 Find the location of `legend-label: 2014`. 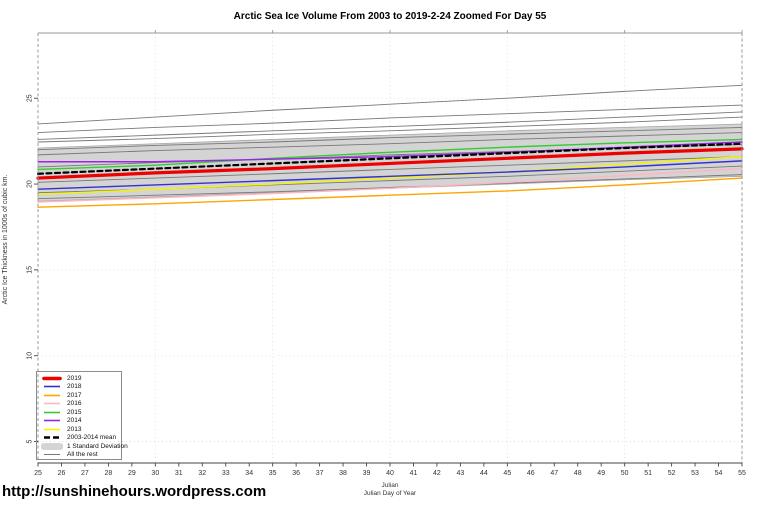

legend-label: 2014 is located at coordinates (74, 421).